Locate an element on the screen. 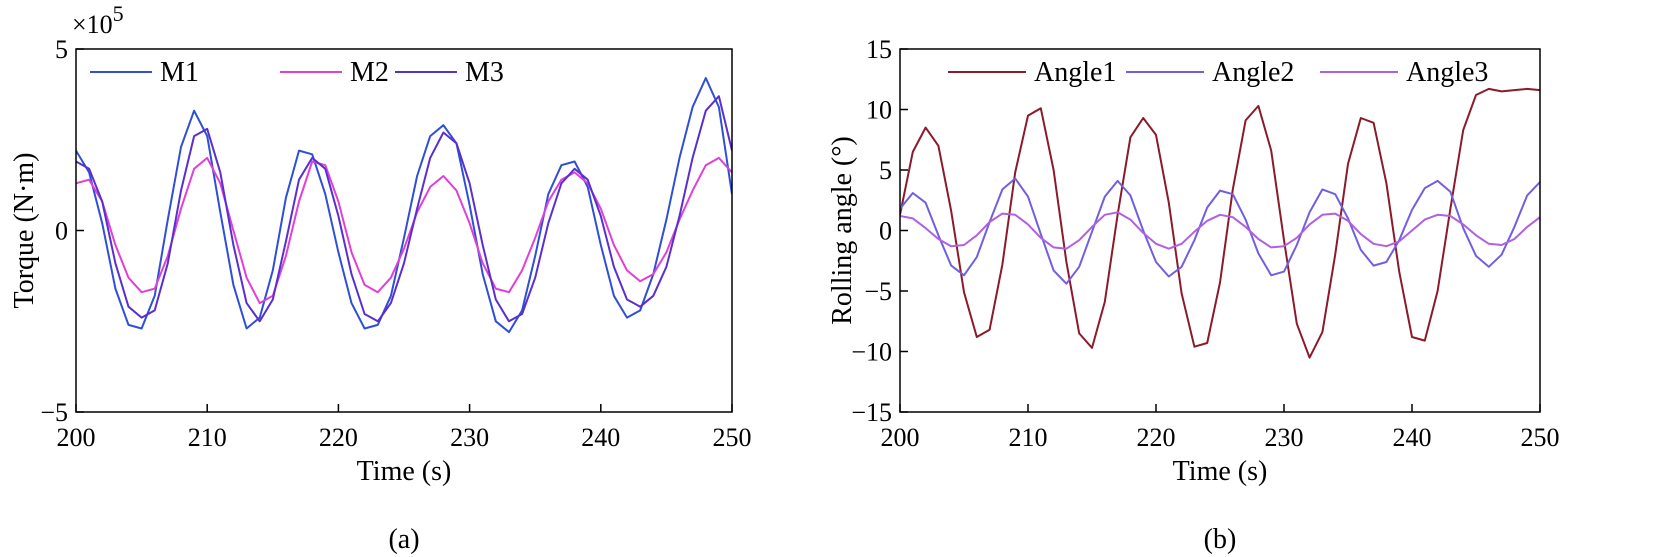  legend-label-m3: M3 is located at coordinates (484, 72).